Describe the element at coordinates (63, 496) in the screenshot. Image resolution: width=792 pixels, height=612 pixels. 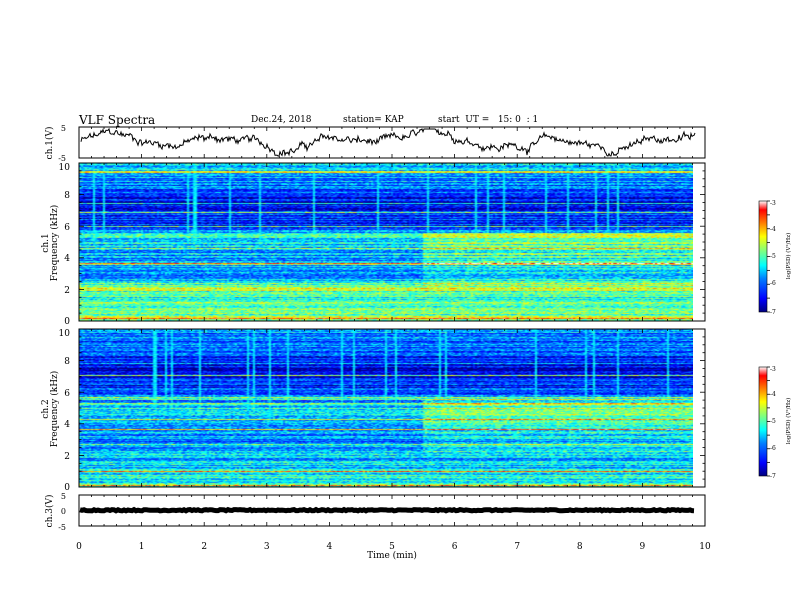
I see `ch3-ytick-5: 5` at that location.